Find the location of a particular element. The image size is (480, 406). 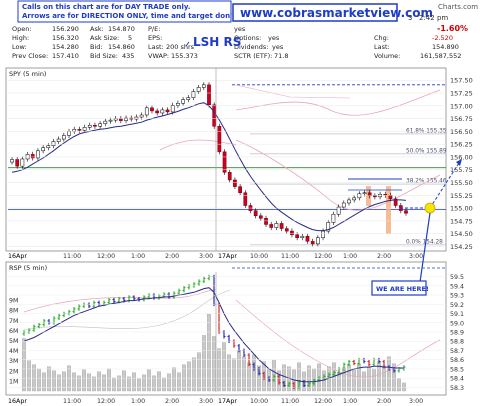

high-value: 156.320 is located at coordinates (65, 38).